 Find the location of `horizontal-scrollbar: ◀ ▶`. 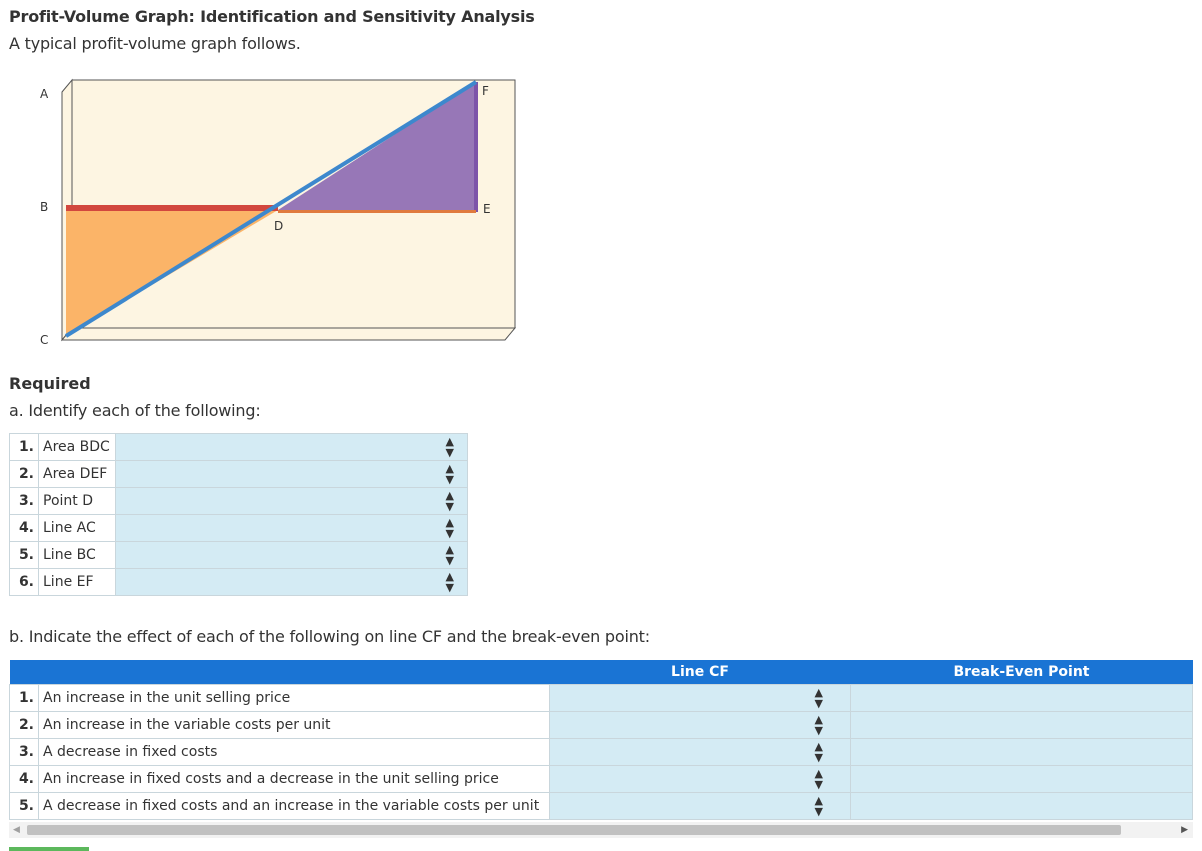

horizontal-scrollbar: ◀ ▶ is located at coordinates (601, 830).